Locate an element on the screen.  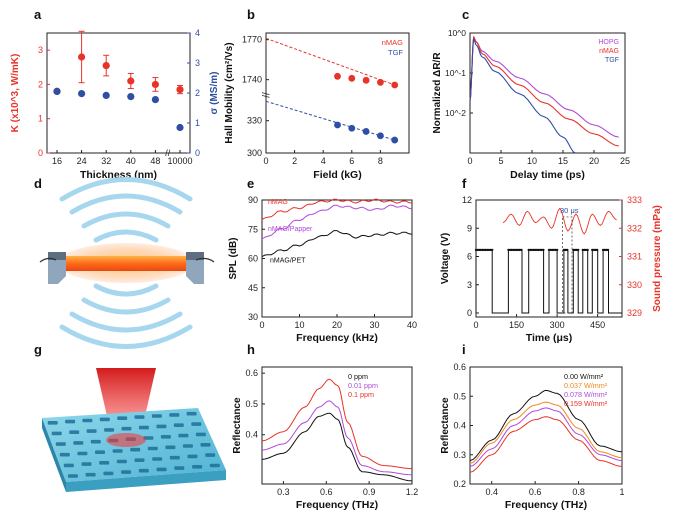
x-tick-label-e-0: 0 is located at coordinates (261, 325).